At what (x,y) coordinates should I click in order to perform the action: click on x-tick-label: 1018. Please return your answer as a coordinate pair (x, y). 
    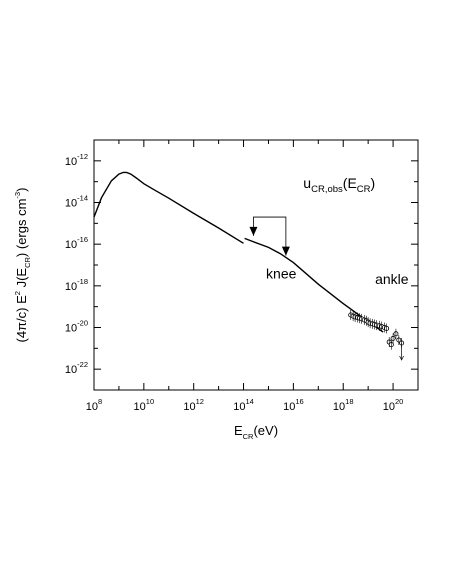
    Looking at the image, I should click on (343, 405).